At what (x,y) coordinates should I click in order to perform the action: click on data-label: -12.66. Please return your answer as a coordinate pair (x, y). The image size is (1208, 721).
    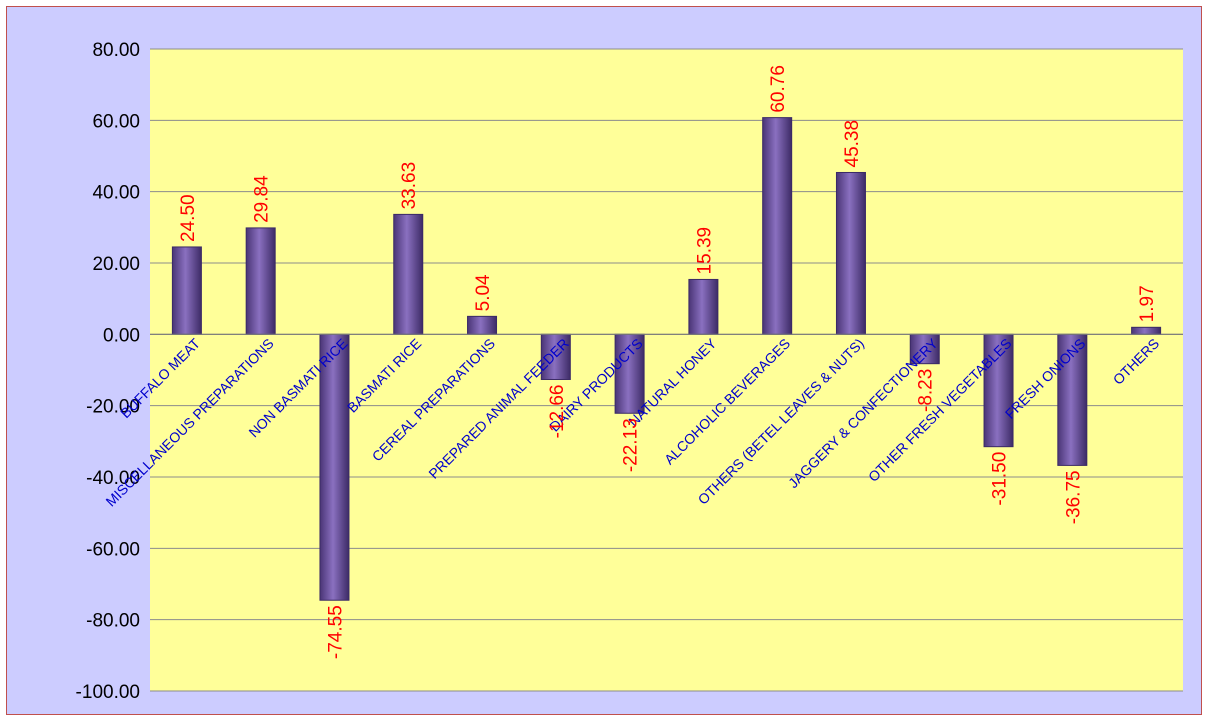
    Looking at the image, I should click on (557, 411).